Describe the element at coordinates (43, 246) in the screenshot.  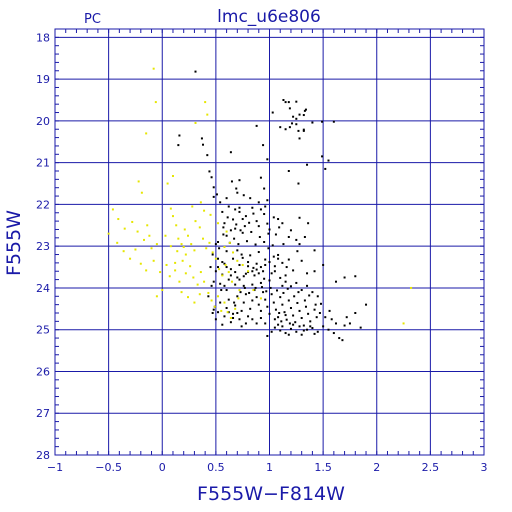
I see `y-tick-label: 23` at that location.